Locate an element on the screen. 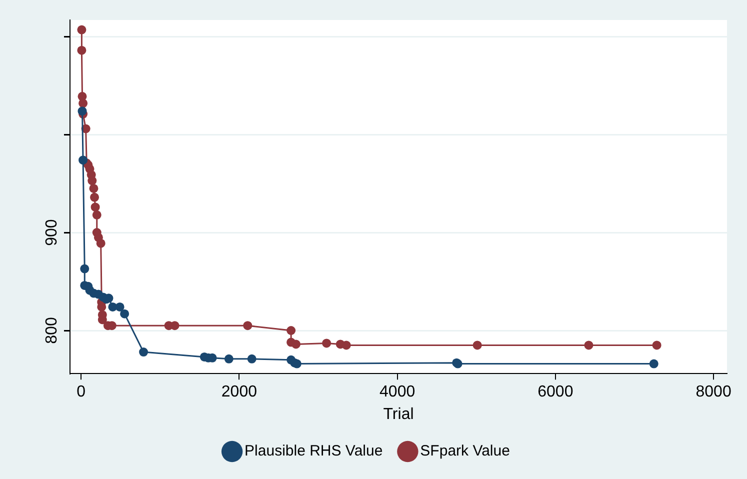  y-tick-label: 800 is located at coordinates (51, 330).